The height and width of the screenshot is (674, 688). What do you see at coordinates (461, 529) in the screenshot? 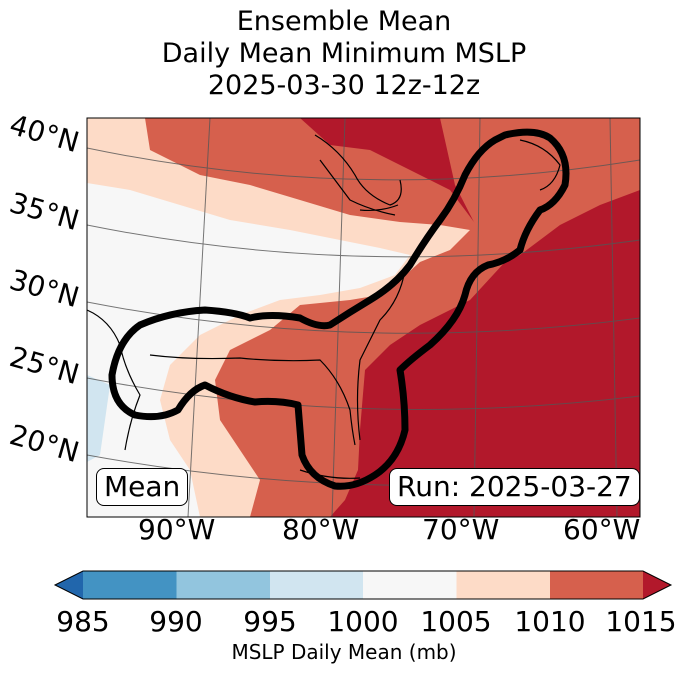
I see `lon-label-70: 70°W` at bounding box center [461, 529].